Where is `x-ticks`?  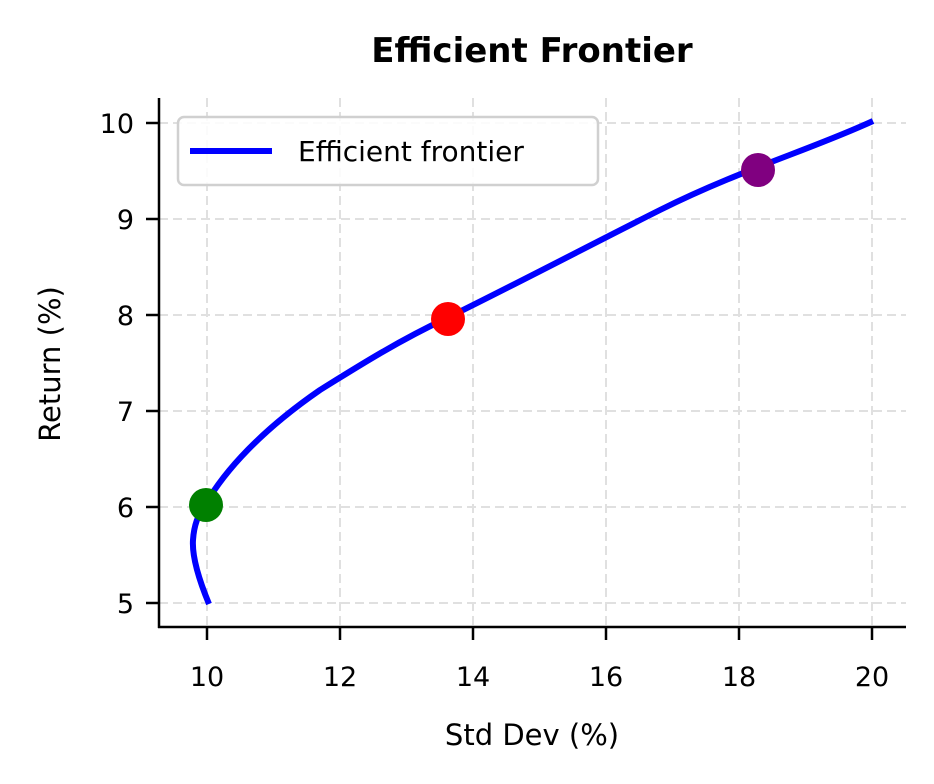 x-ticks is located at coordinates (539, 633).